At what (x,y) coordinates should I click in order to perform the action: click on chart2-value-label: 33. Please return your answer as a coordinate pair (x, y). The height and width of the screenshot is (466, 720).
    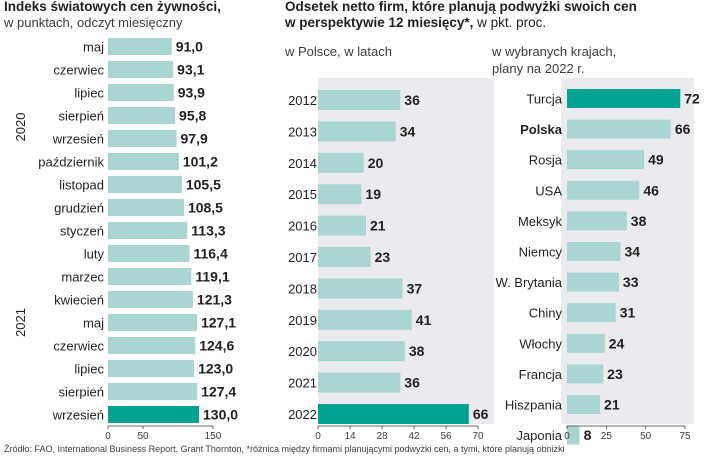
    Looking at the image, I should click on (631, 282).